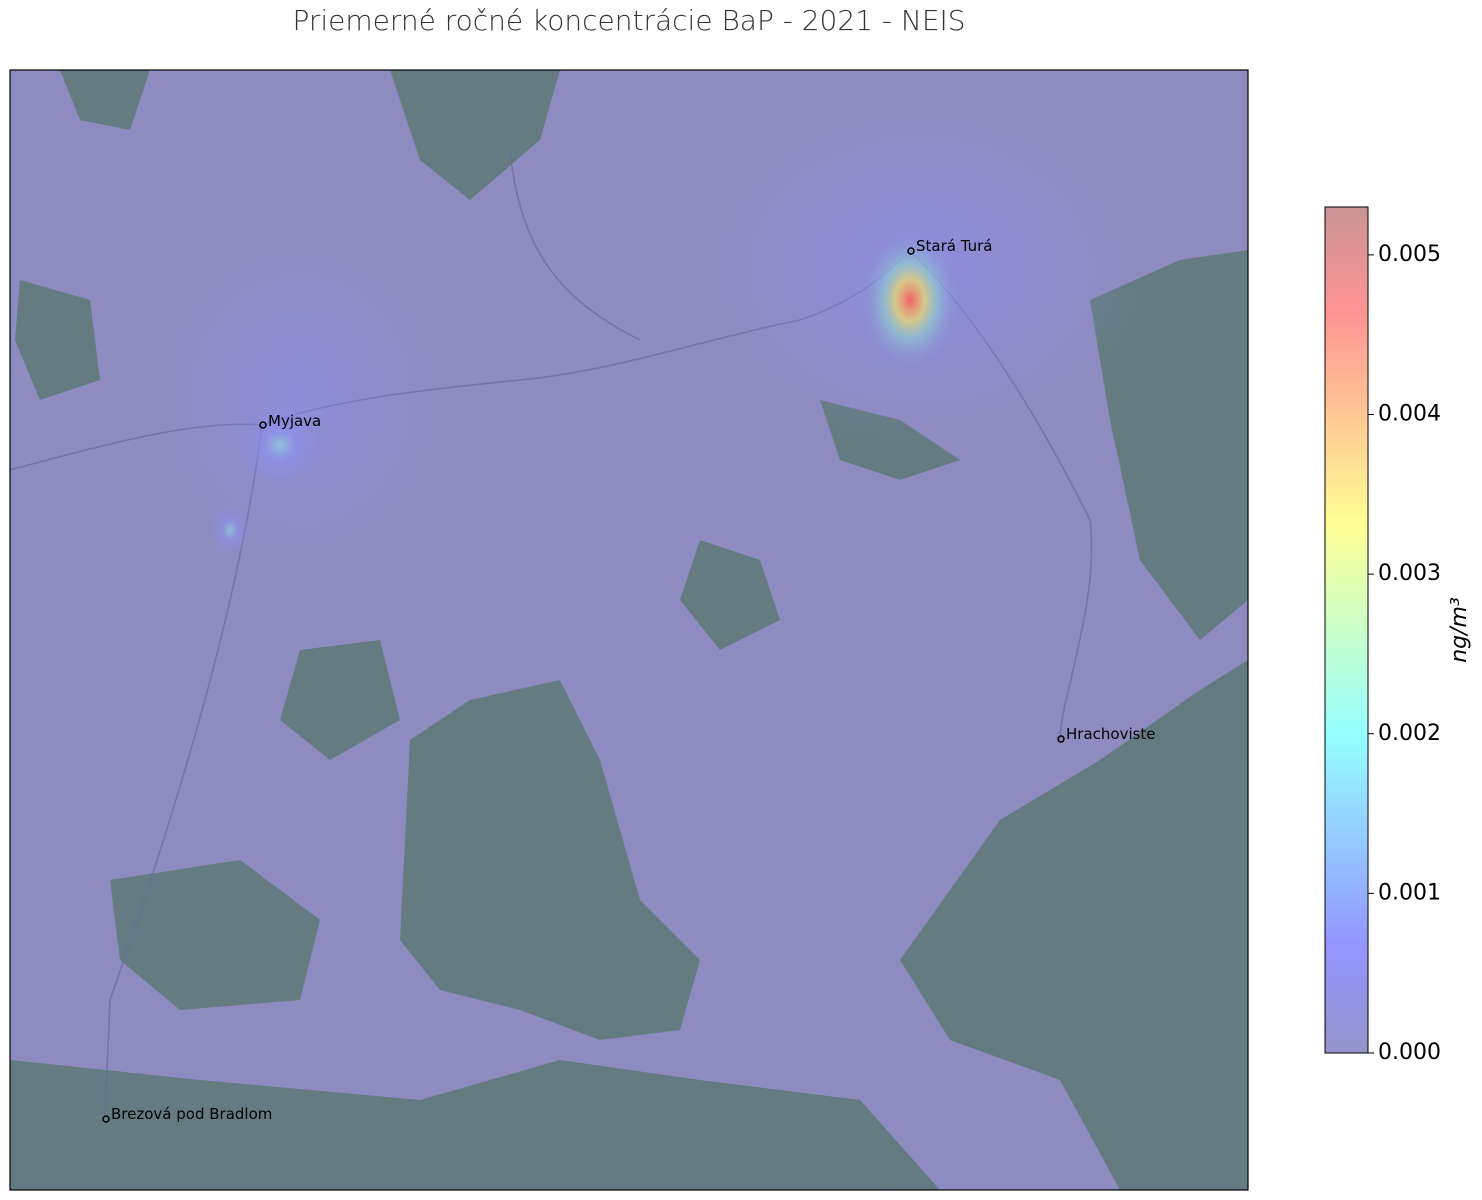 The width and height of the screenshot is (1482, 1200). What do you see at coordinates (1409, 1052) in the screenshot?
I see `tick-label: 0.000` at bounding box center [1409, 1052].